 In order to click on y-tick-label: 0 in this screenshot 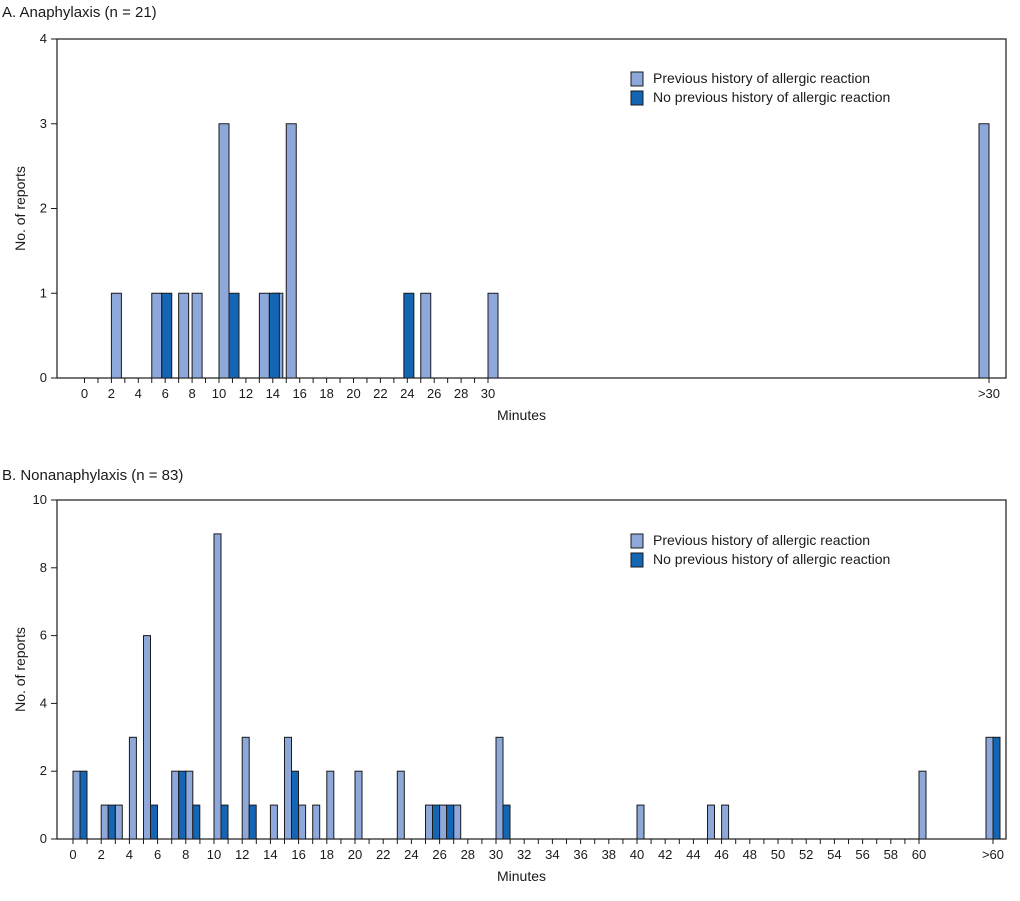, I will do `click(43, 838)`.